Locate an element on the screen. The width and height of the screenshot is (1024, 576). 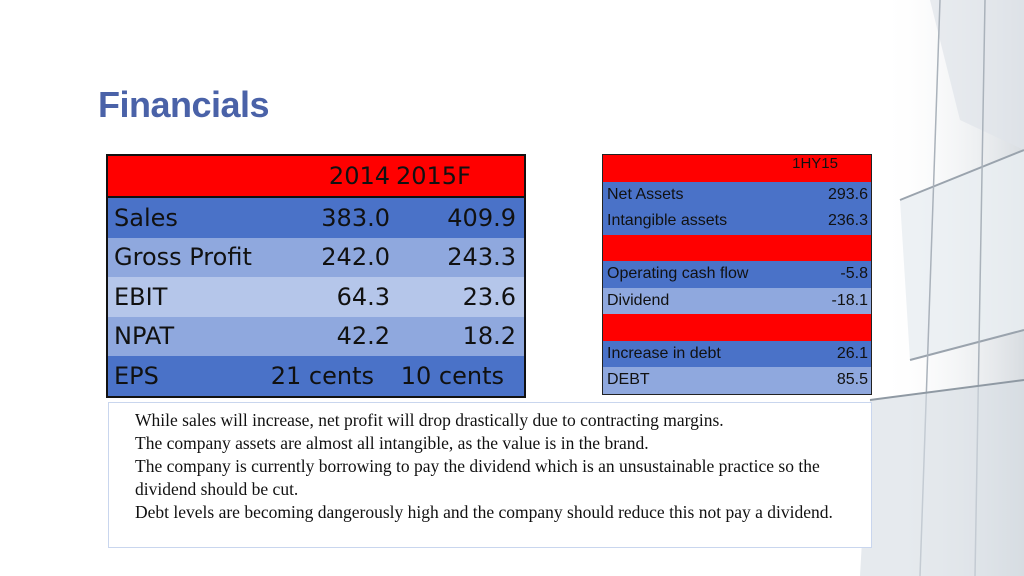
row-value-2014: 242.0 is located at coordinates (355, 257).